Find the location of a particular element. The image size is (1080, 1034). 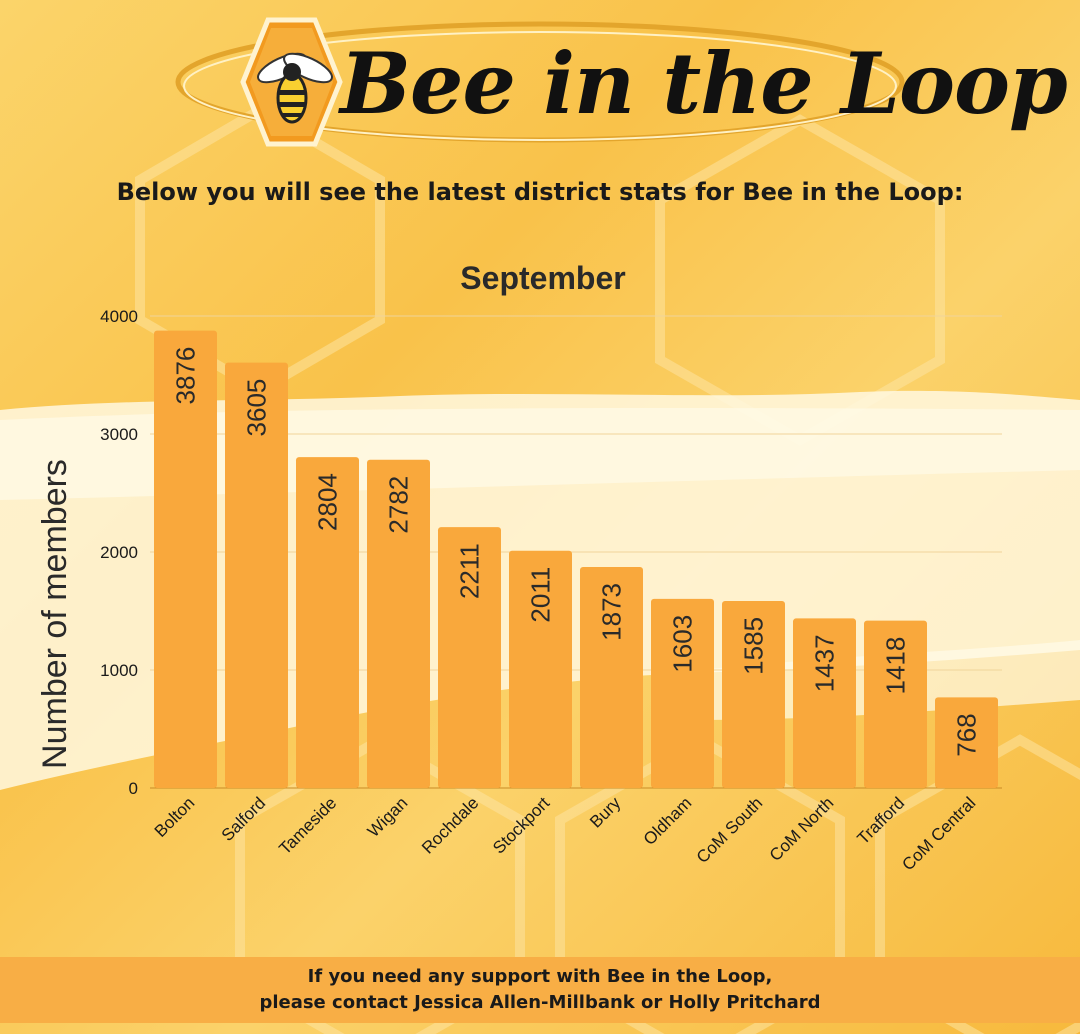

y-tick-label: 1000 is located at coordinates (119, 670).